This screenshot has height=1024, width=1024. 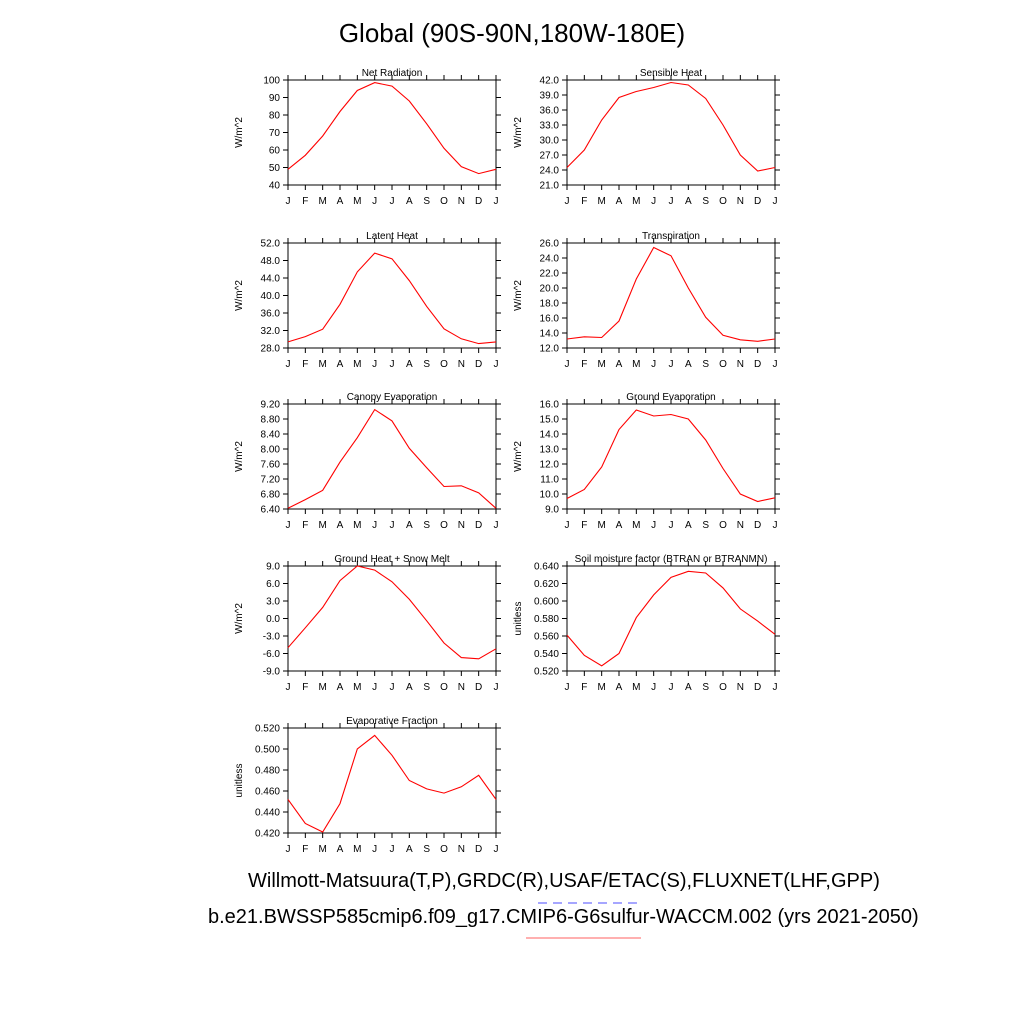 I want to click on y-tick-label: 9.20, so click(x=271, y=405).